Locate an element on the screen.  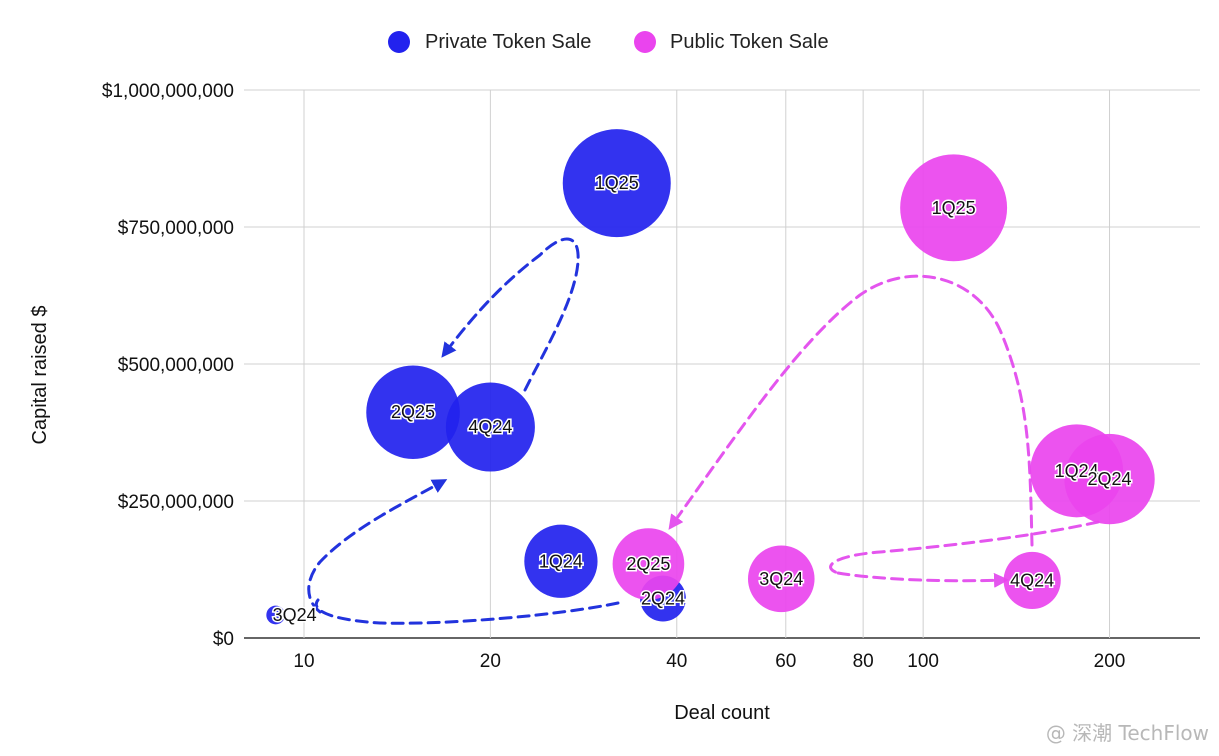
public-label-2q24: 2Q24 is located at coordinates (1110, 479).